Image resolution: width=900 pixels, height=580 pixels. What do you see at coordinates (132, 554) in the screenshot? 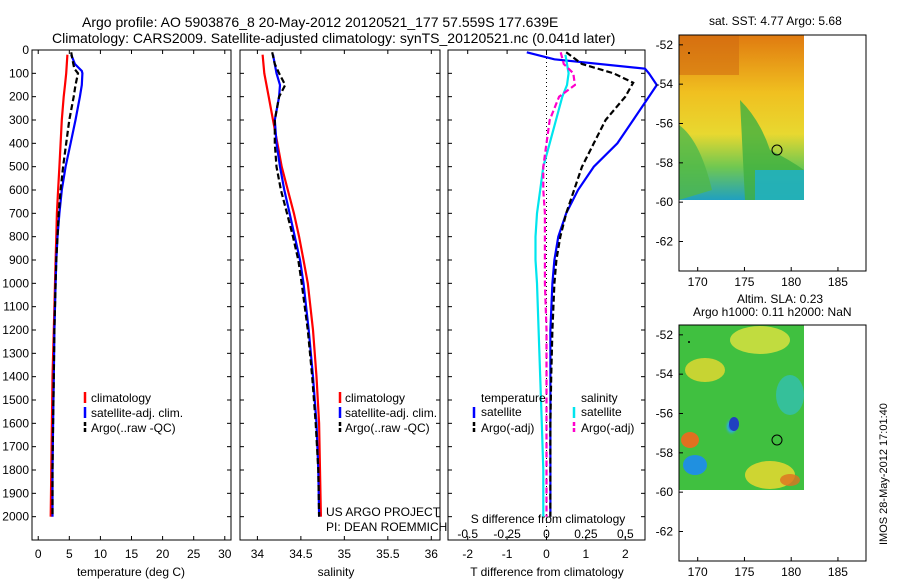
I see `x-tick-label: 15` at bounding box center [132, 554].